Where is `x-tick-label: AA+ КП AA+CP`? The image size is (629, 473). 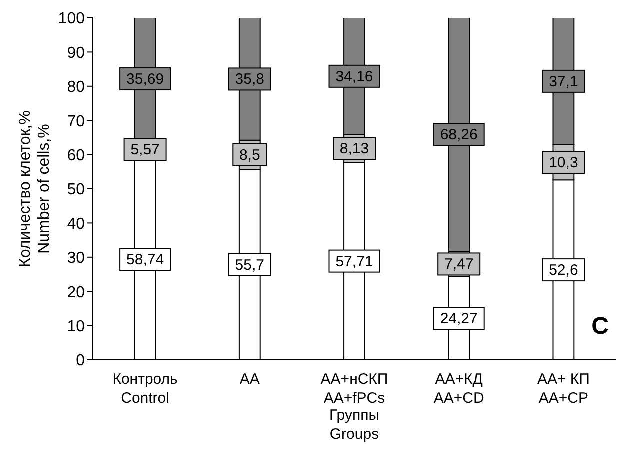 x-tick-label: AA+ КП AA+CP is located at coordinates (563, 389).